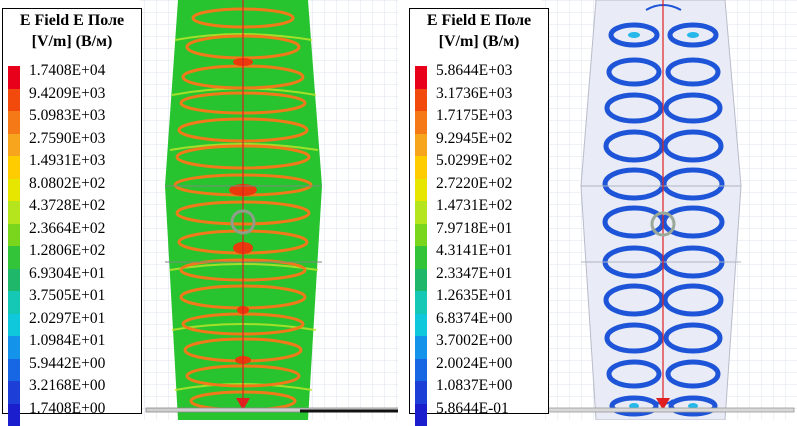 This screenshot has height=426, width=797. Describe the element at coordinates (474, 116) in the screenshot. I see `legend-value: 1.7175E+03` at that location.